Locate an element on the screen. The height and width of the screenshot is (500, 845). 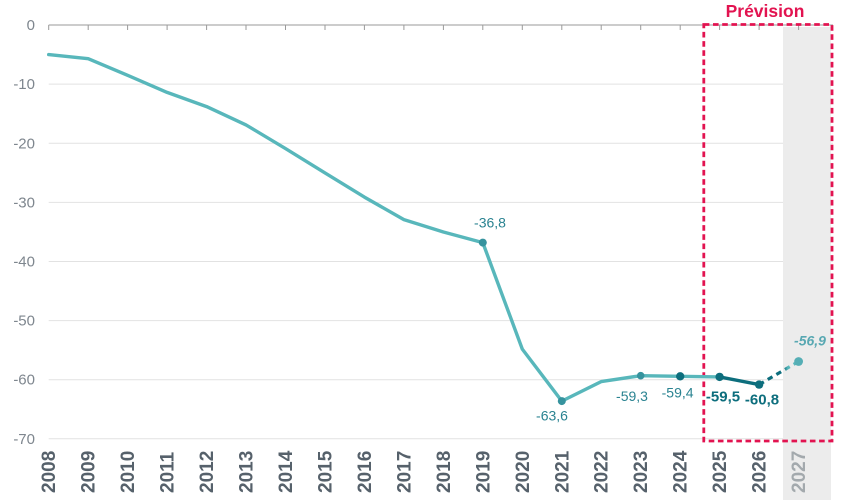
svg-text: 2023 is located at coordinates (641, 472).